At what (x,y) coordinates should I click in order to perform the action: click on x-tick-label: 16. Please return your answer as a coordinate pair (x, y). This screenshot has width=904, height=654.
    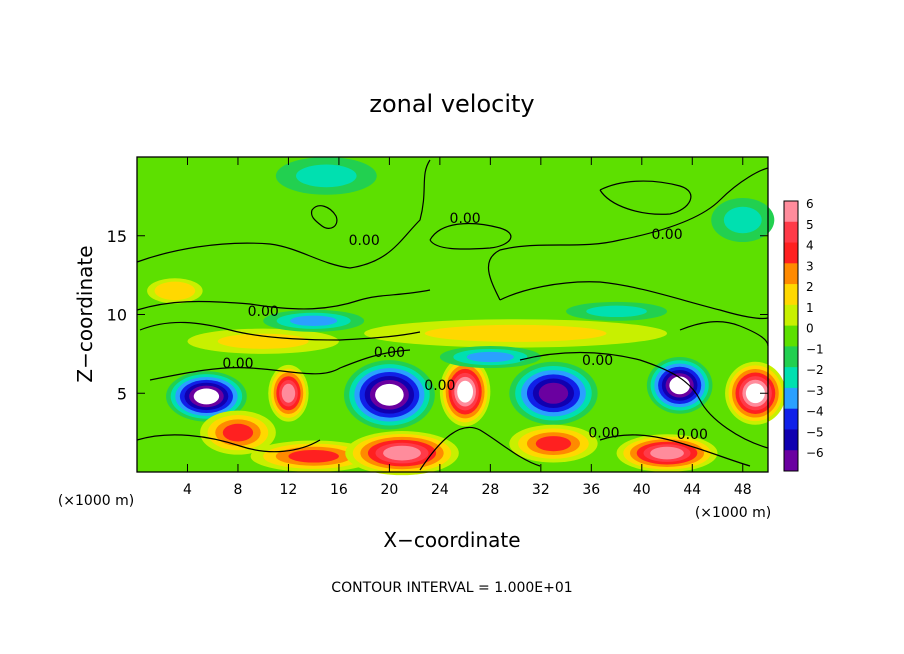
    Looking at the image, I should click on (339, 490).